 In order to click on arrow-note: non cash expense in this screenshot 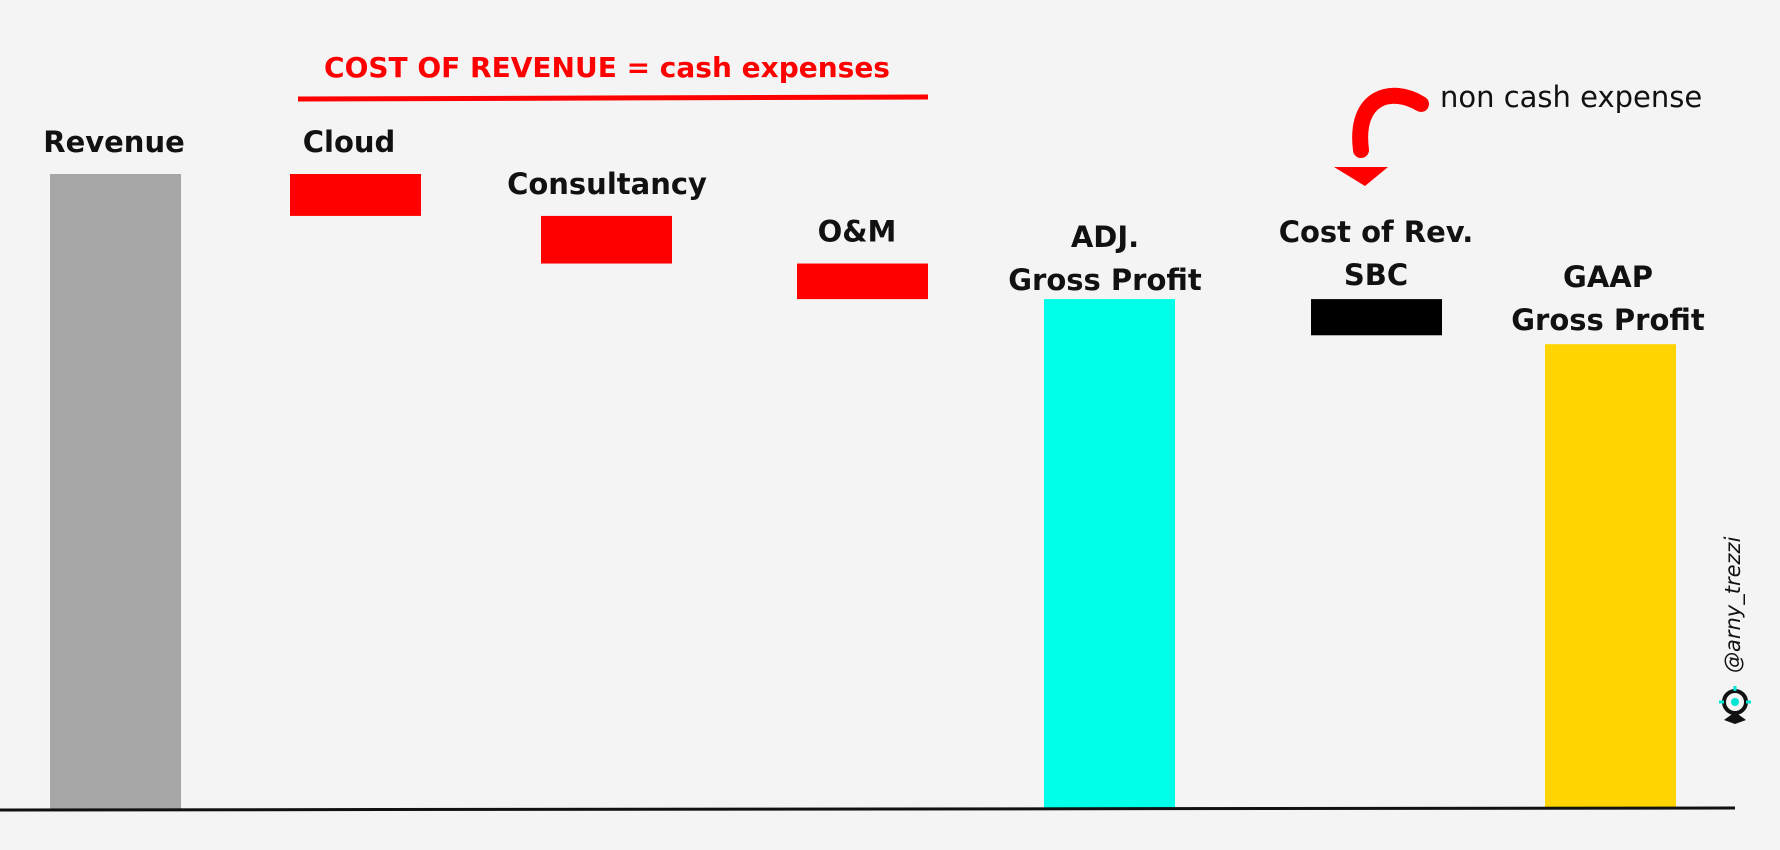, I will do `click(1571, 97)`.